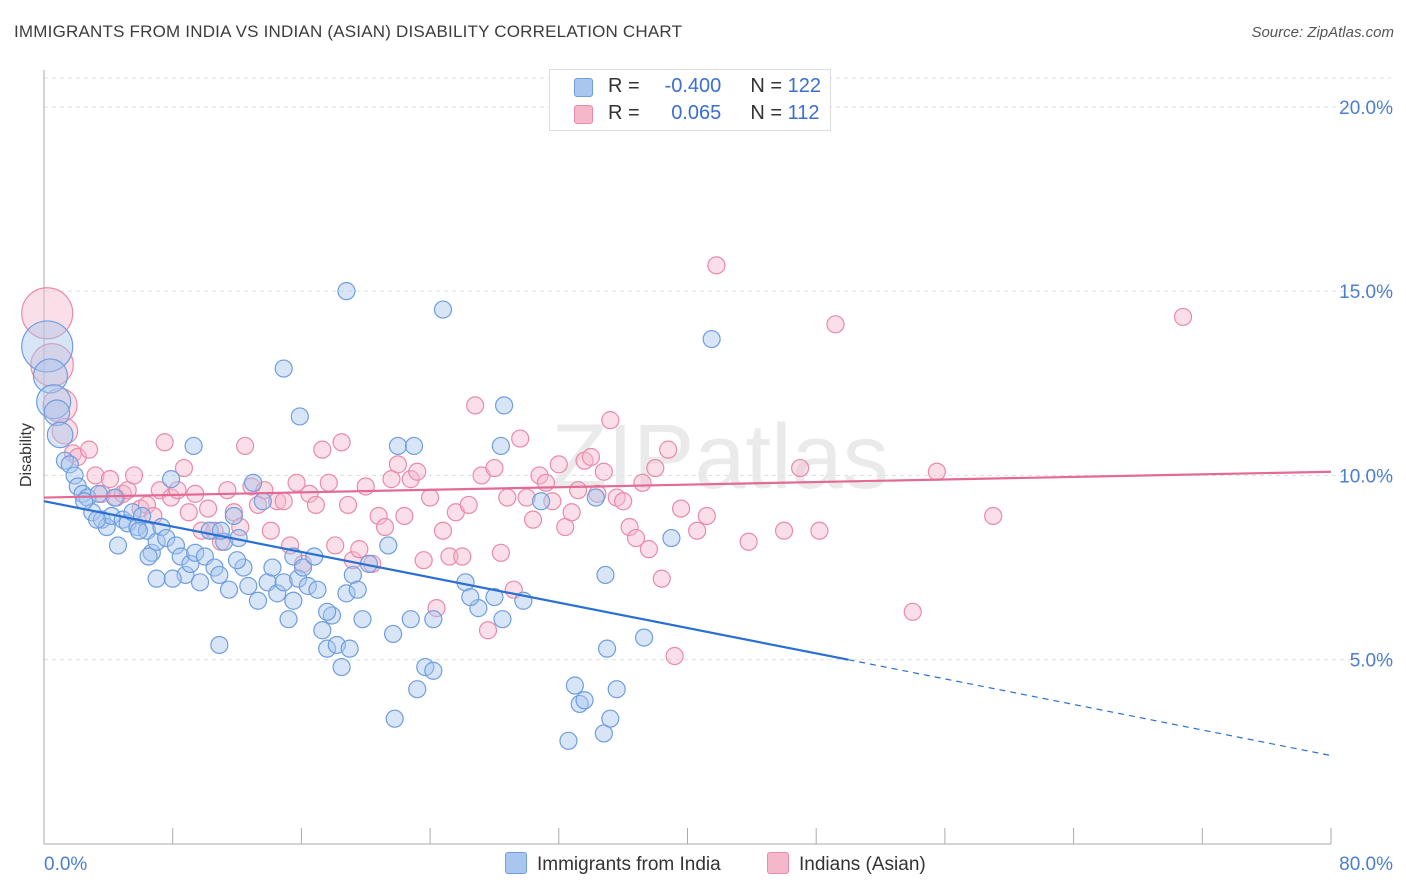 Image resolution: width=1406 pixels, height=892 pixels. I want to click on x-tick-label-max: 80.0%, so click(1366, 864).